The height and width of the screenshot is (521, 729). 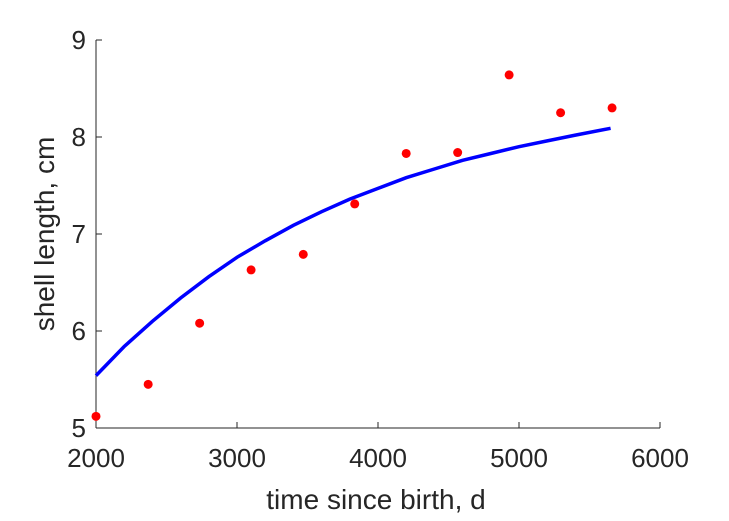 What do you see at coordinates (79, 234) in the screenshot?
I see `y-tick-label: 7` at bounding box center [79, 234].